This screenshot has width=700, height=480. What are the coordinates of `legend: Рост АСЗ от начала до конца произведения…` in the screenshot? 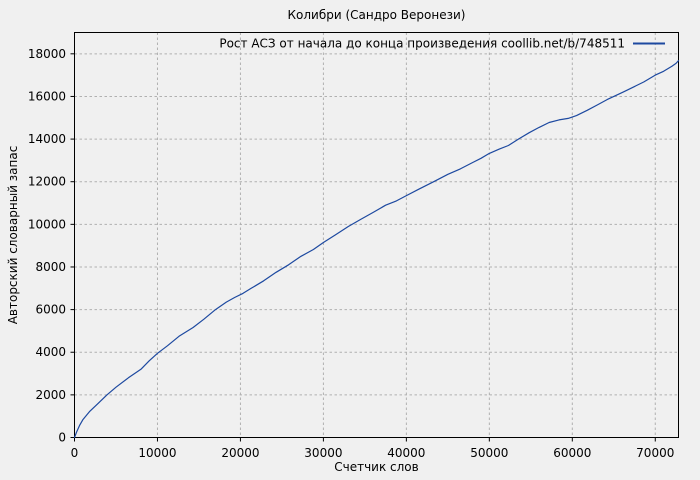 It's located at (442, 44).